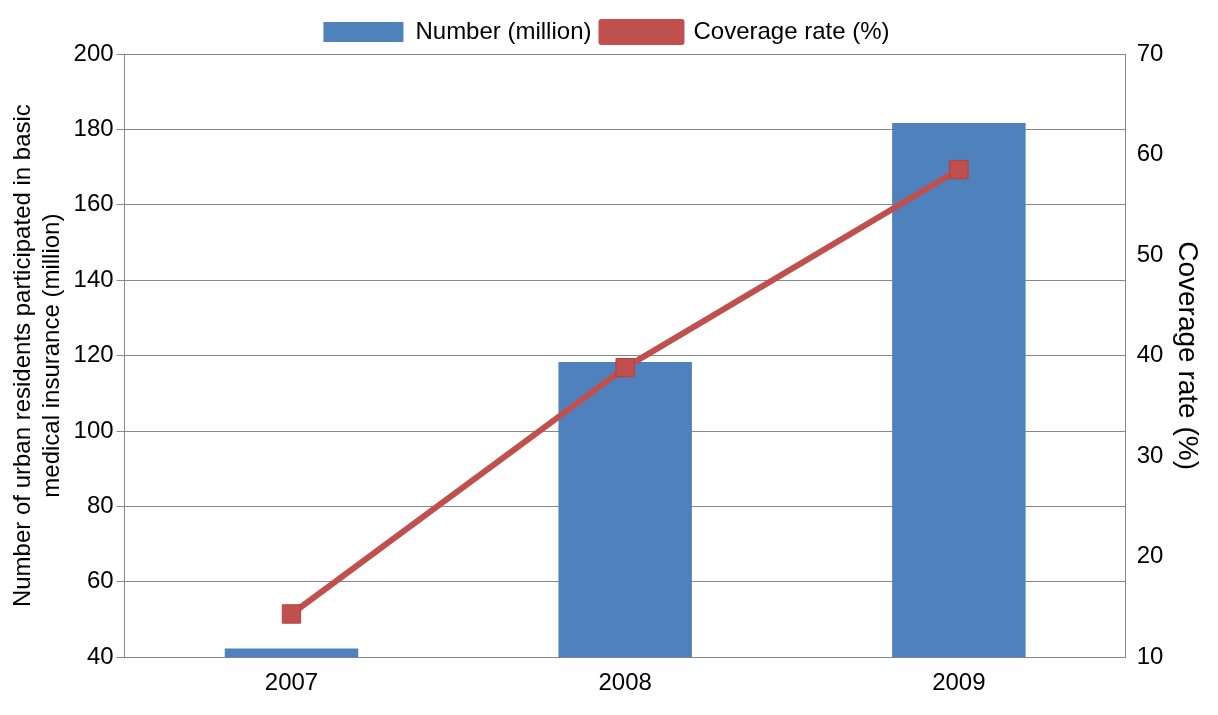 The height and width of the screenshot is (715, 1218). Describe the element at coordinates (1150, 52) in the screenshot. I see `y2-tick-label: 70` at that location.